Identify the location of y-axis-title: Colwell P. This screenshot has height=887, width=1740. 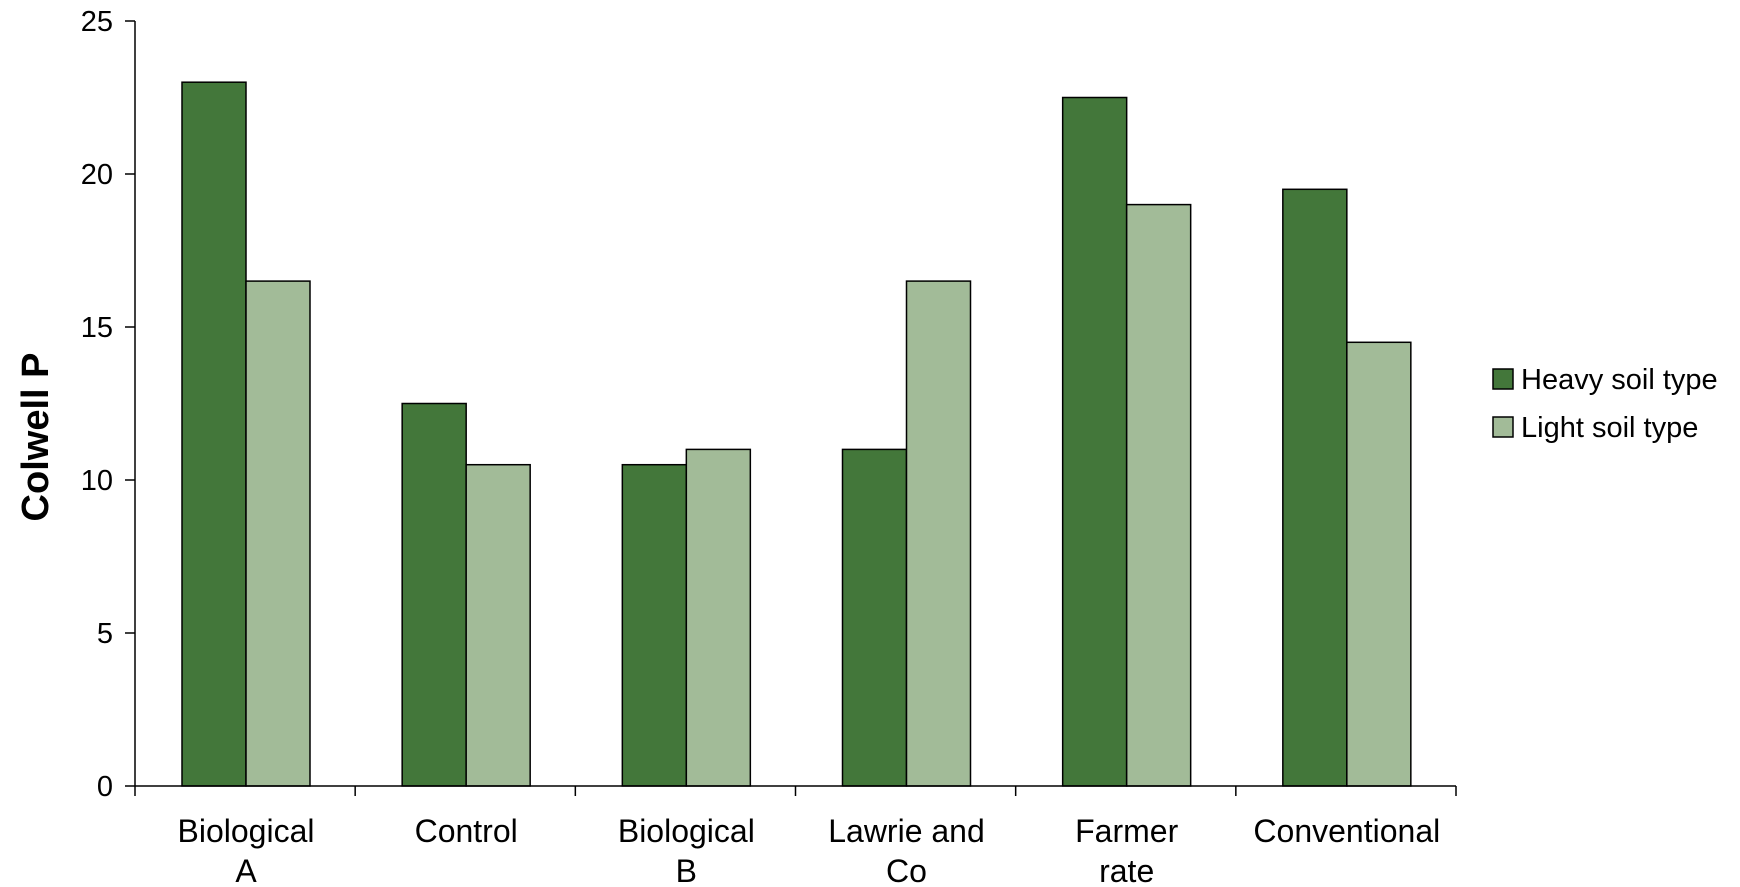
(36, 437).